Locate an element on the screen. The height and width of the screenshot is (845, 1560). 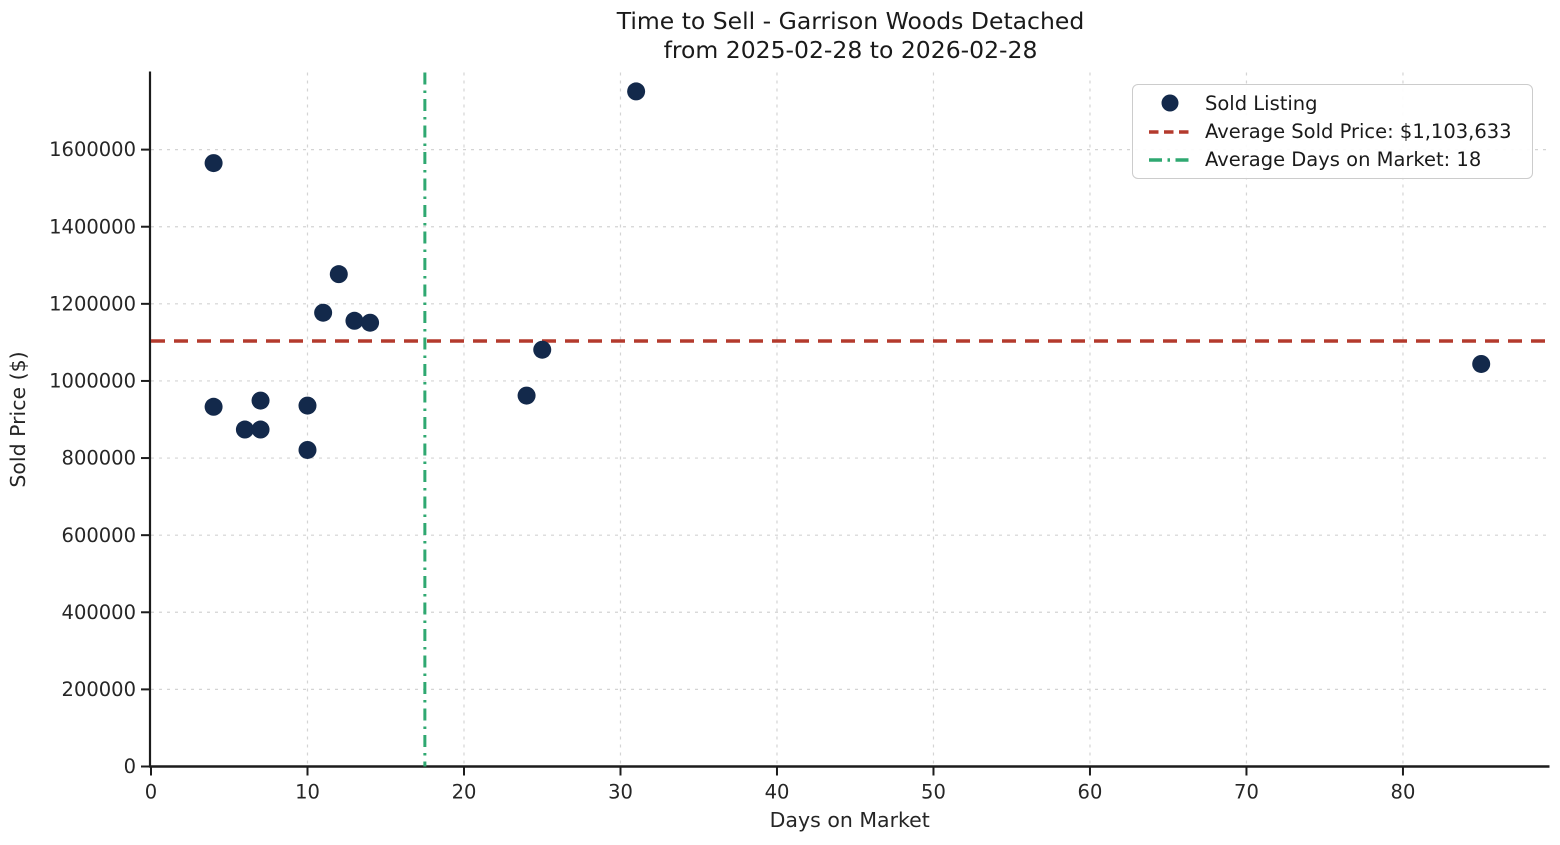
legend-label-avg-sold-price: Average Sold Price: $1,103,633 is located at coordinates (1358, 131).